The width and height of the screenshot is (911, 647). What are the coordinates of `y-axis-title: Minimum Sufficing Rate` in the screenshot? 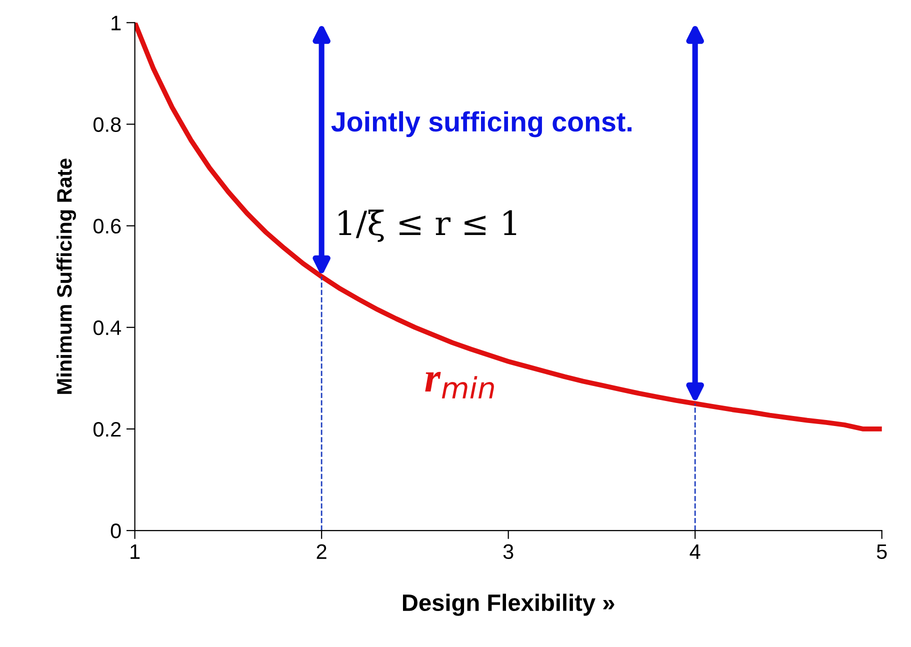 It's located at (66, 276).